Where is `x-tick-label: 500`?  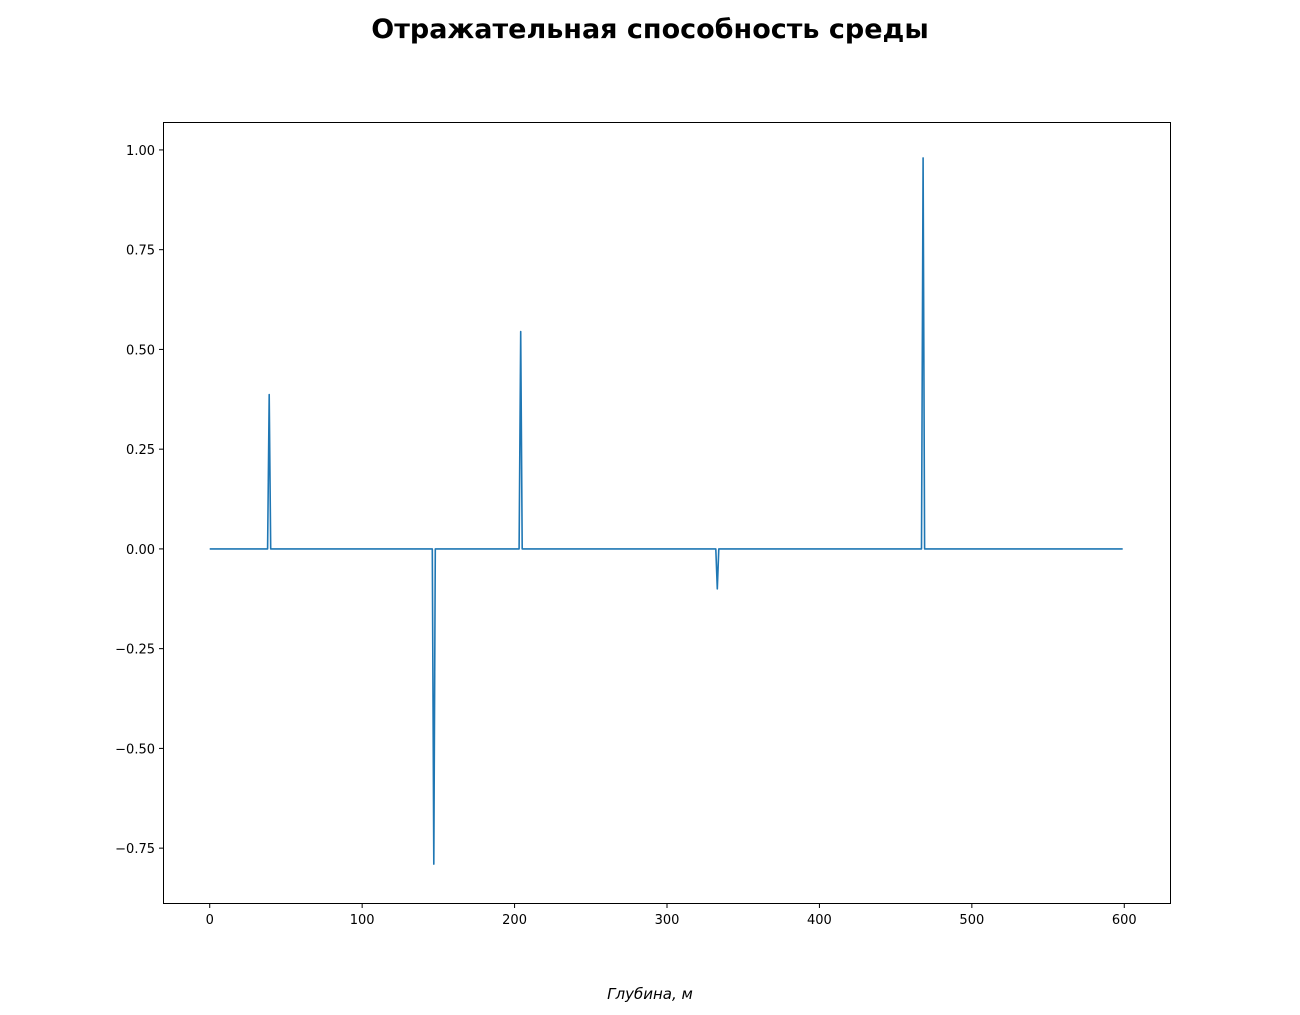
x-tick-label: 500 is located at coordinates (971, 920).